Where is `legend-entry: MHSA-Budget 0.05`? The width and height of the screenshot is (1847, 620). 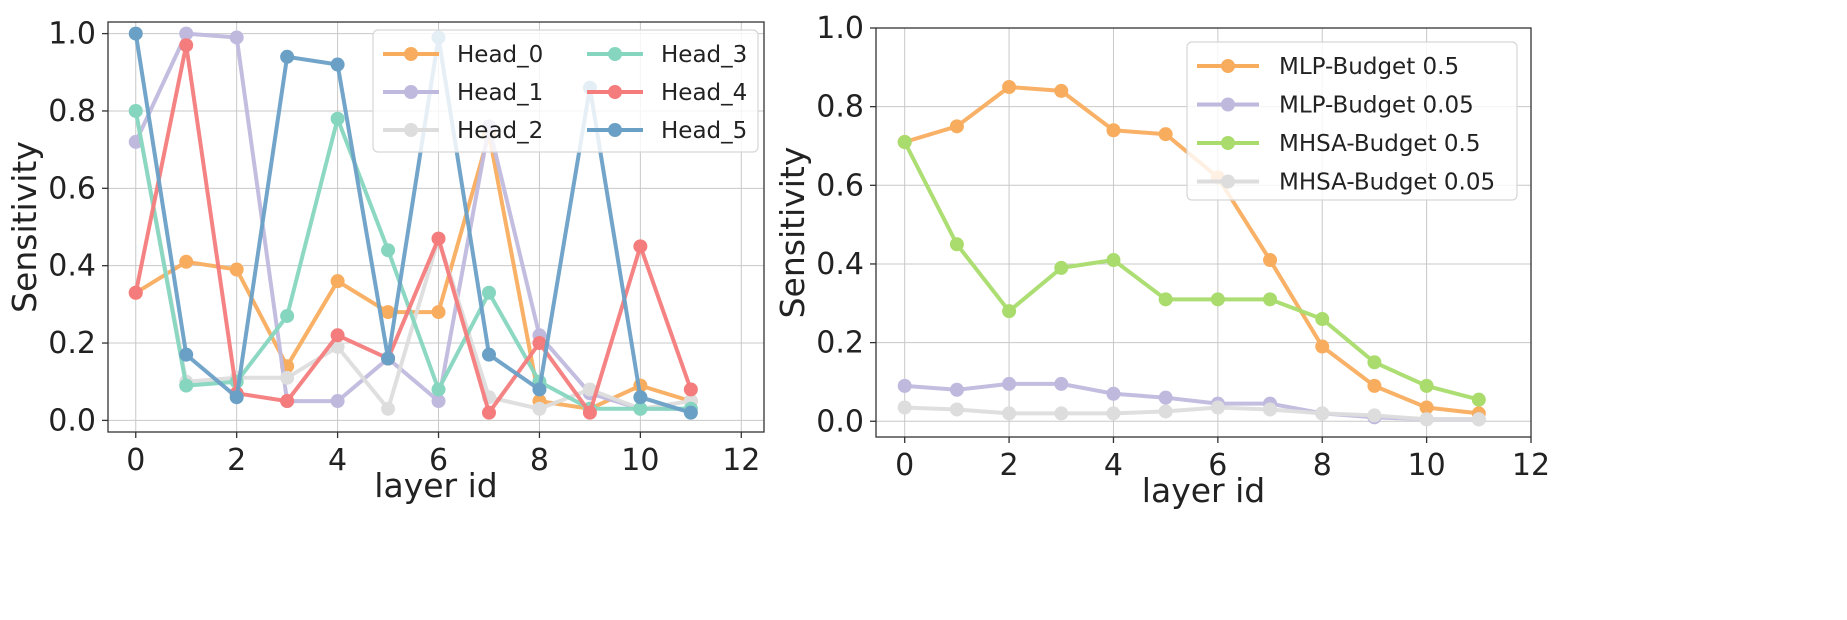 legend-entry: MHSA-Budget 0.05 is located at coordinates (1346, 183).